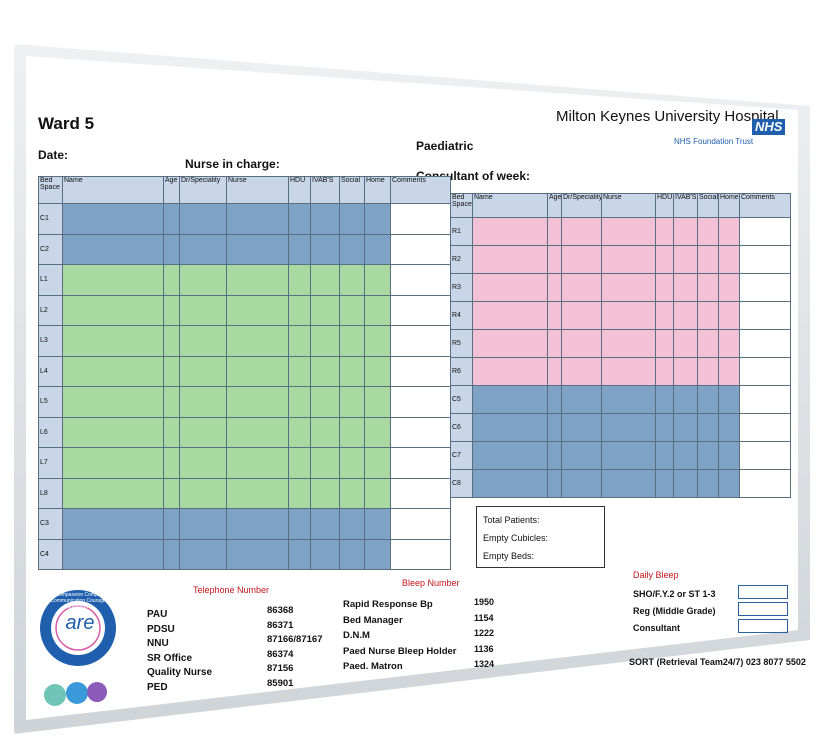  I want to click on bed-row: L1, so click(244, 280).